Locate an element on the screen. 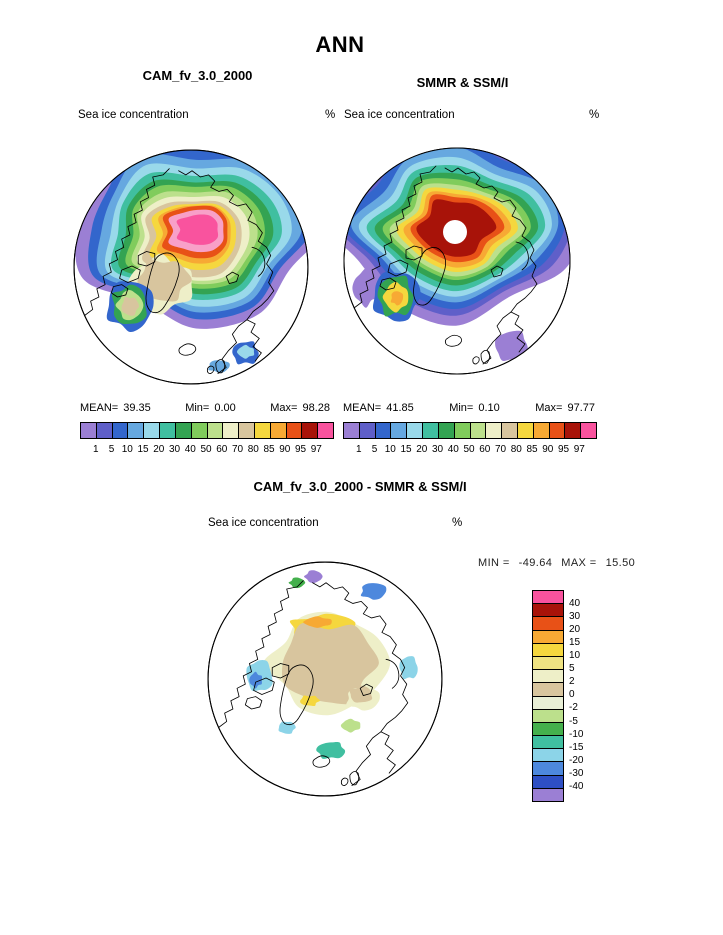 This screenshot has width=723, height=935. model-field-label: Sea ice concentration is located at coordinates (133, 115).